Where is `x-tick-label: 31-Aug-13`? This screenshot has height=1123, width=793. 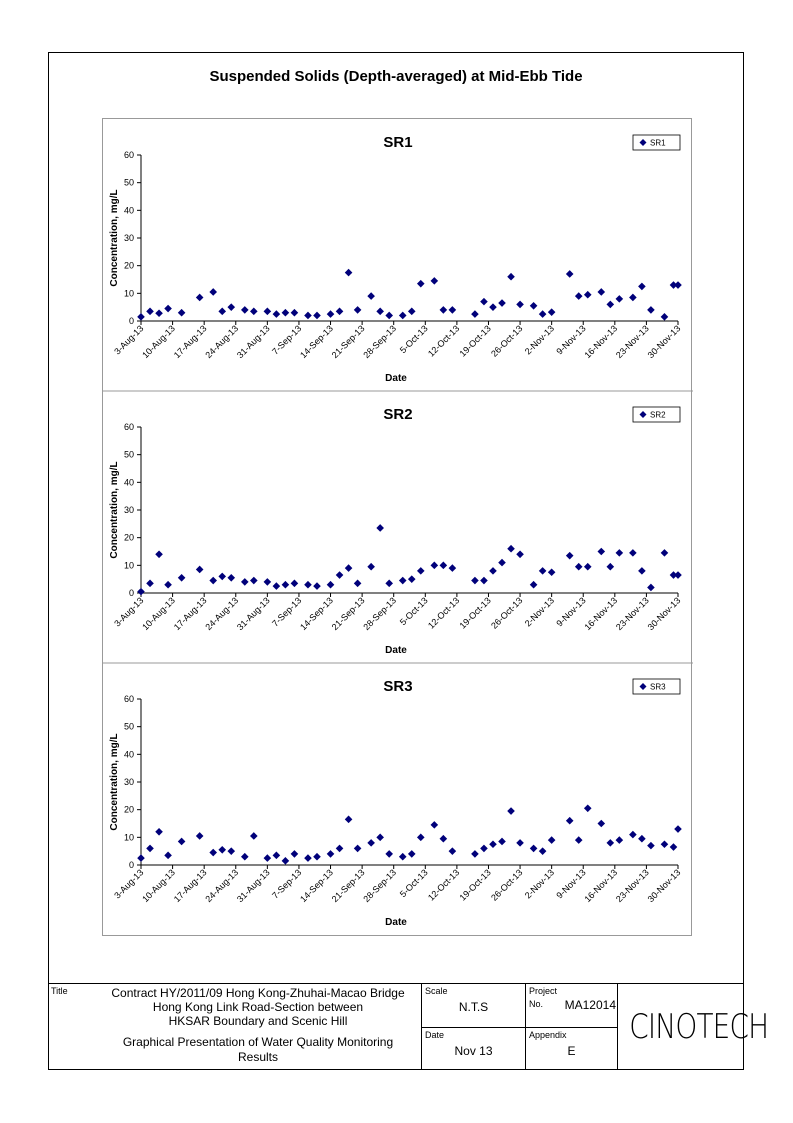 x-tick-label: 31-Aug-13 is located at coordinates (253, 341).